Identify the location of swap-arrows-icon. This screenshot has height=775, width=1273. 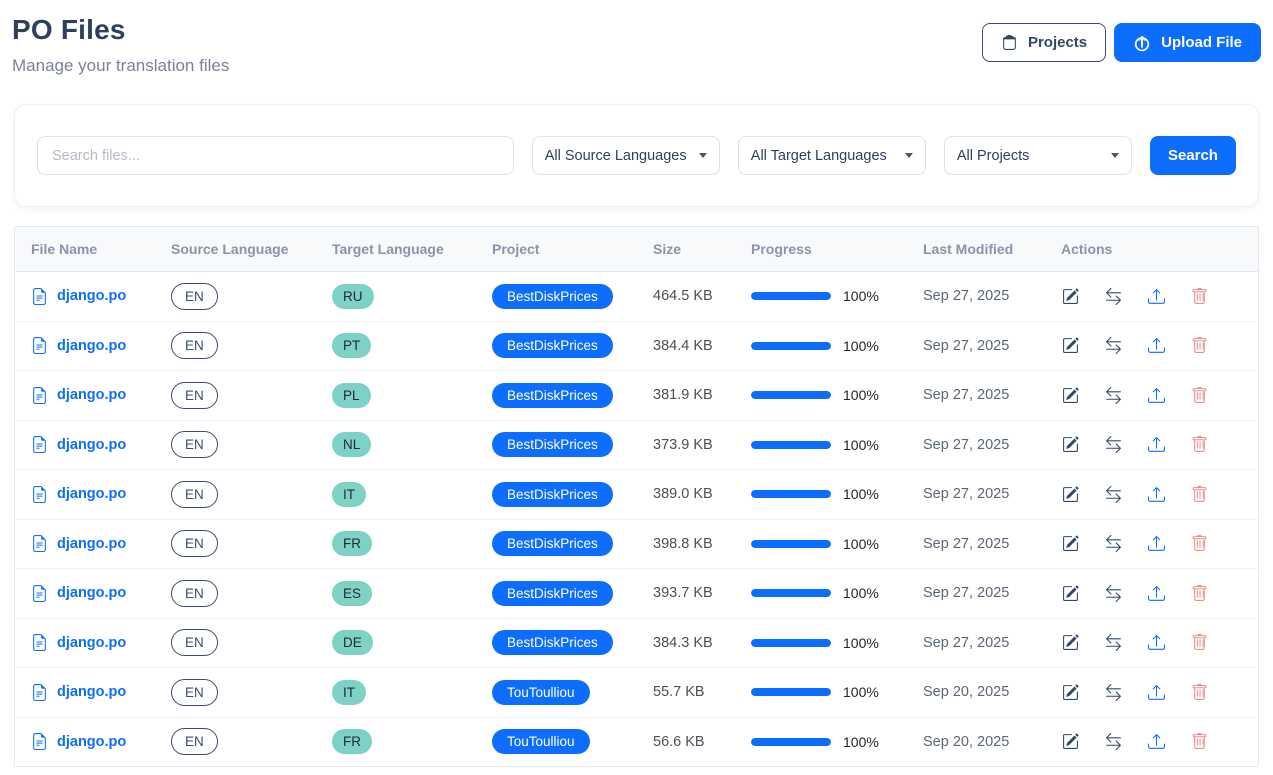
(1113, 494).